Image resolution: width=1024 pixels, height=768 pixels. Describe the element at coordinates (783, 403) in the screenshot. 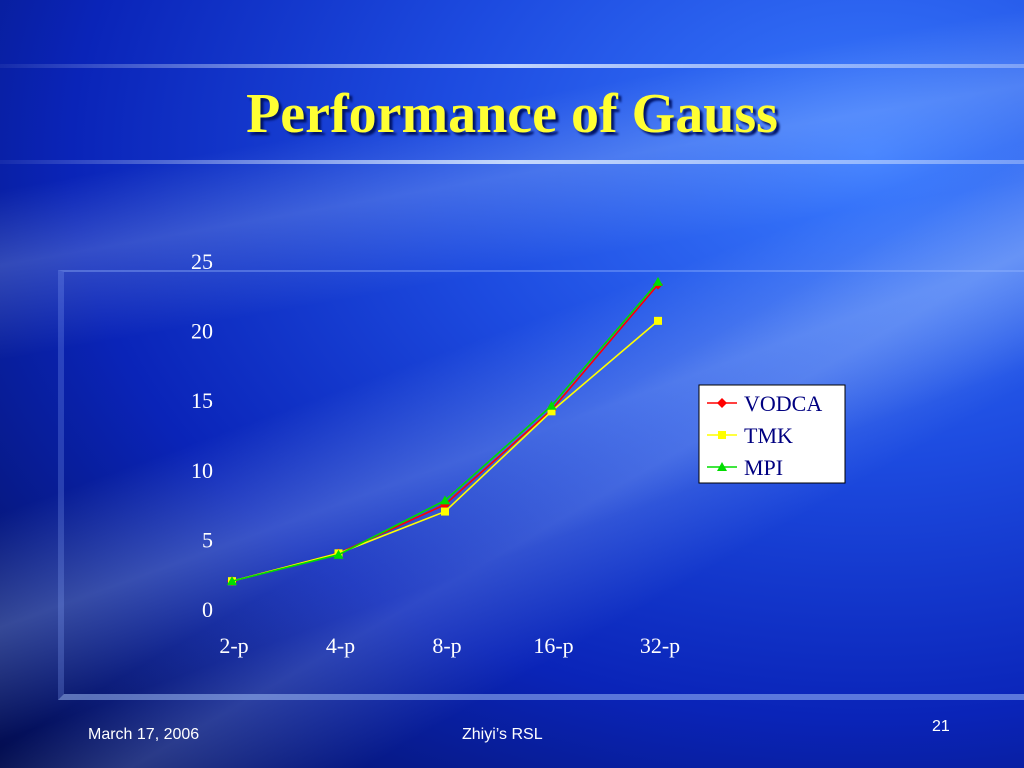

I see `legend-label: VODCA` at that location.